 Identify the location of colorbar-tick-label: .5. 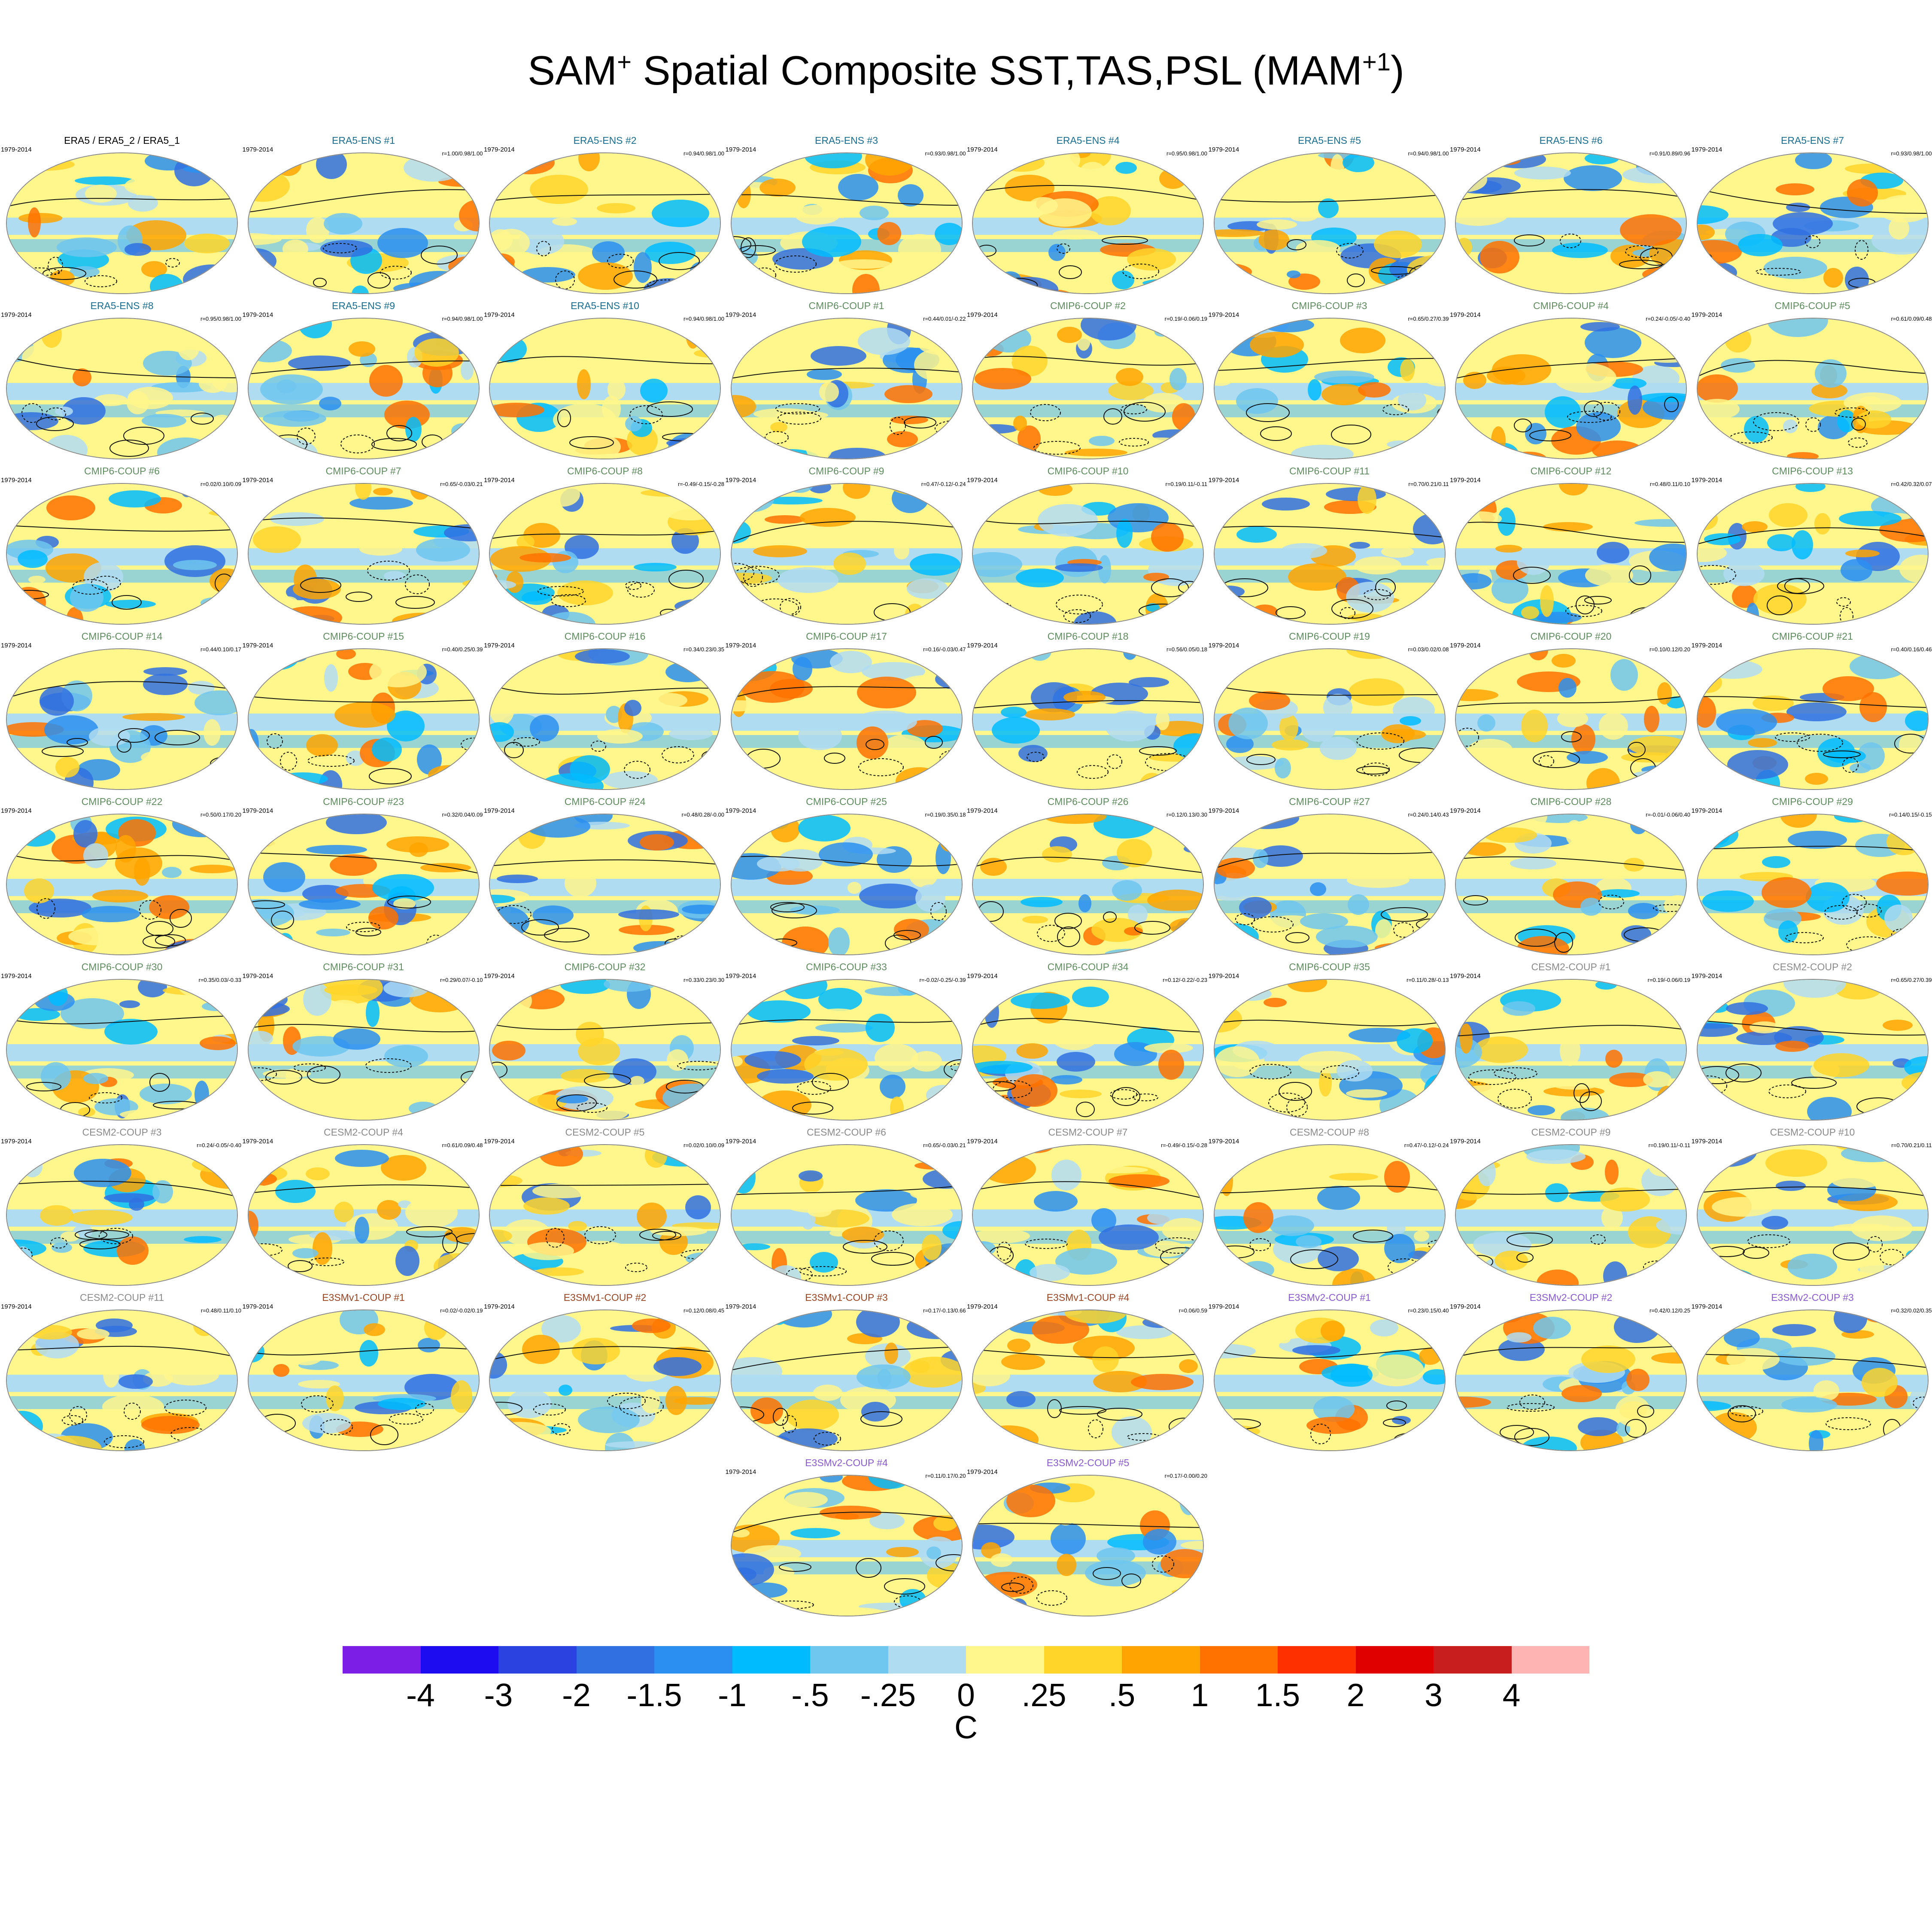
(1122, 1695).